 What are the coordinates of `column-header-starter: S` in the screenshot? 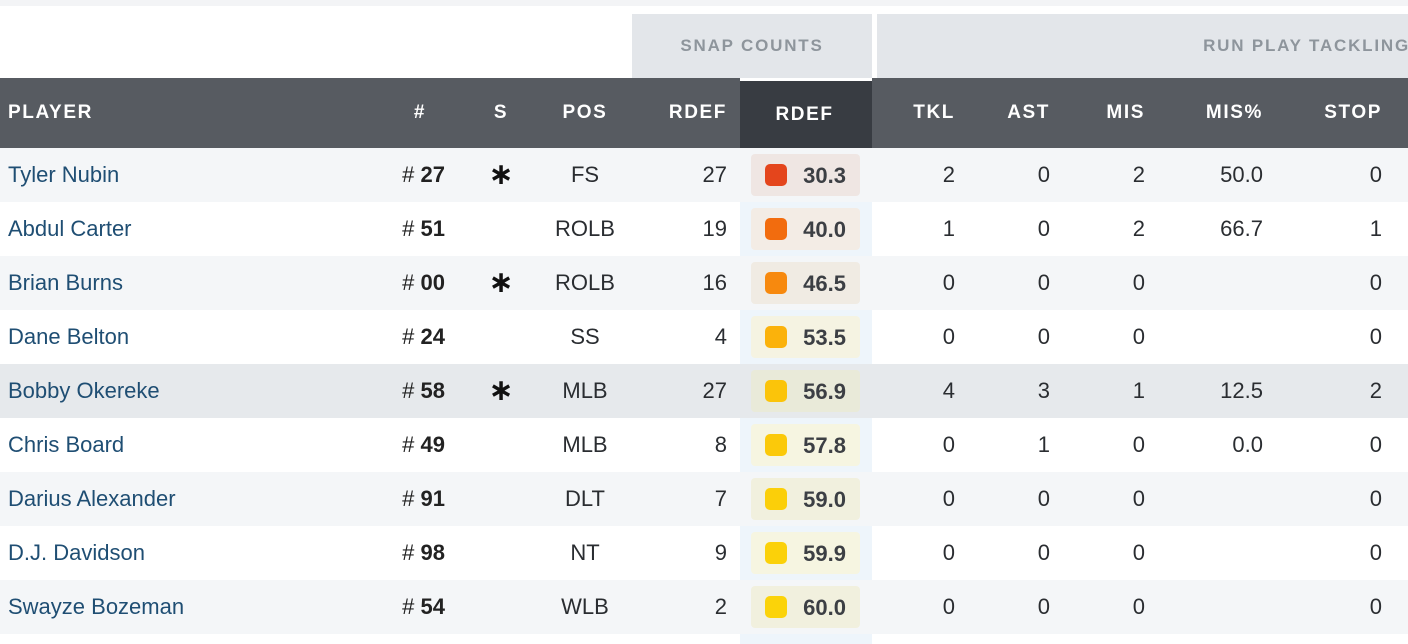 It's located at (501, 112).